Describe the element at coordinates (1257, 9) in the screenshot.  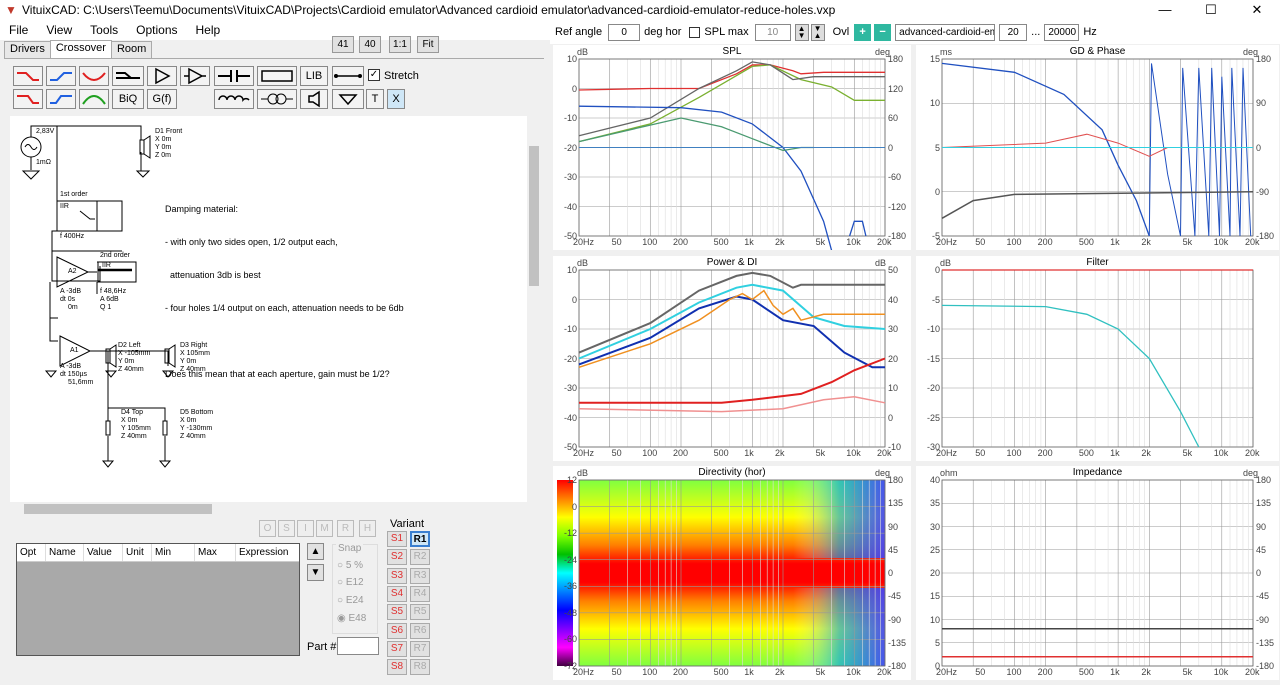
I see `close-button: ✕` at that location.